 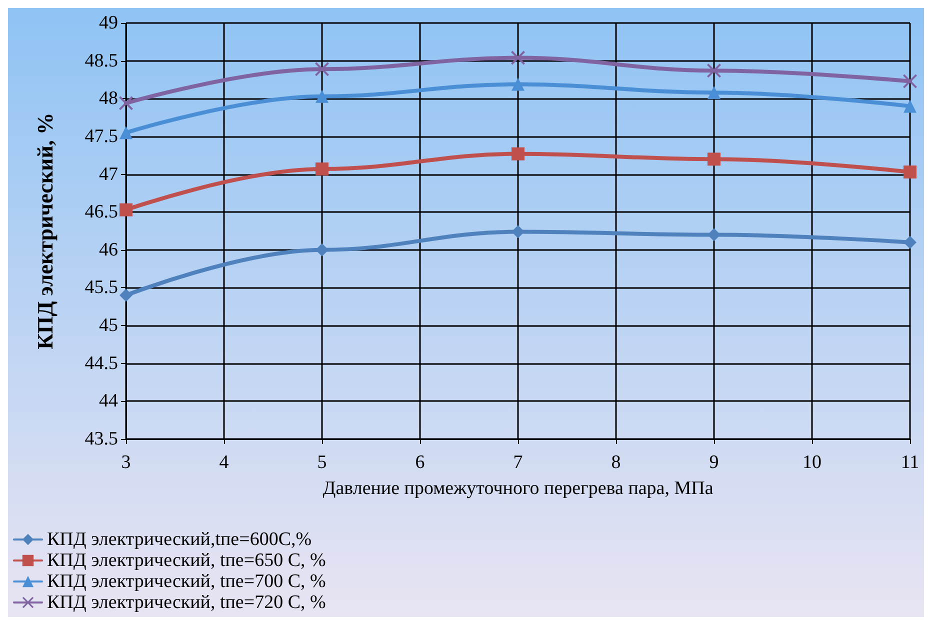 I want to click on y-axis-title: КПД электрический, %, so click(x=45, y=231).